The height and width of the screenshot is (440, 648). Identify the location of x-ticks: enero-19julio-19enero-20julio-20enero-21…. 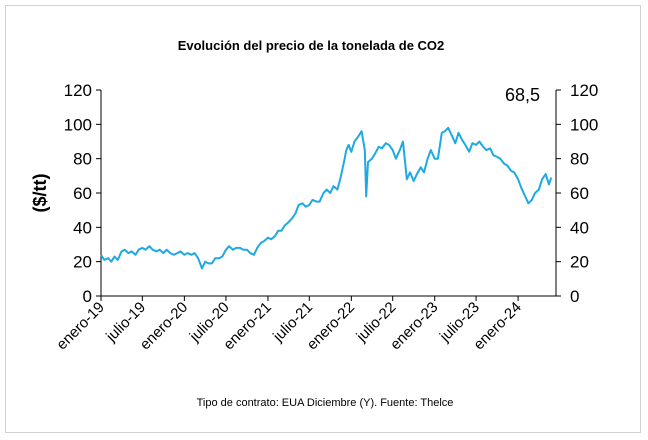
(289, 324).